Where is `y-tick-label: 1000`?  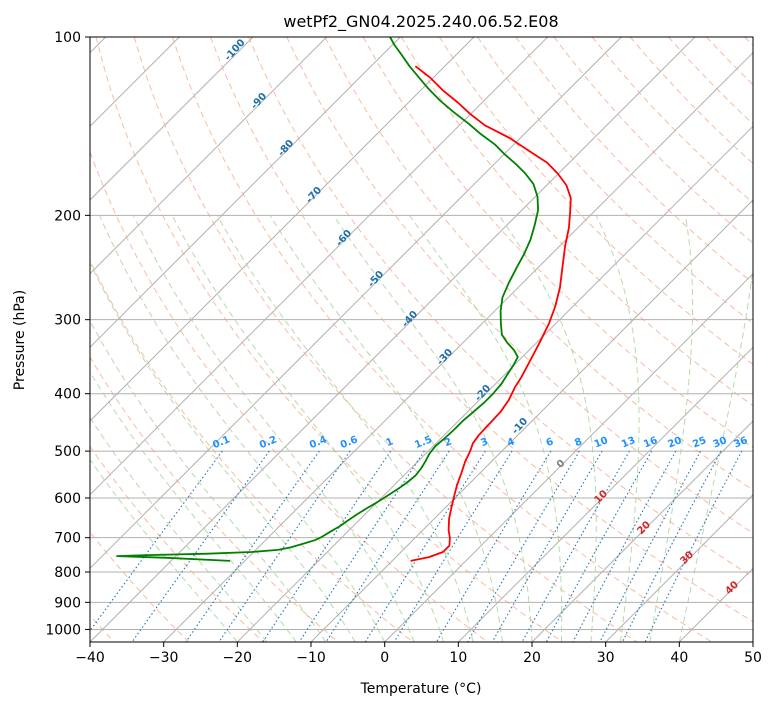 y-tick-label: 1000 is located at coordinates (63, 630).